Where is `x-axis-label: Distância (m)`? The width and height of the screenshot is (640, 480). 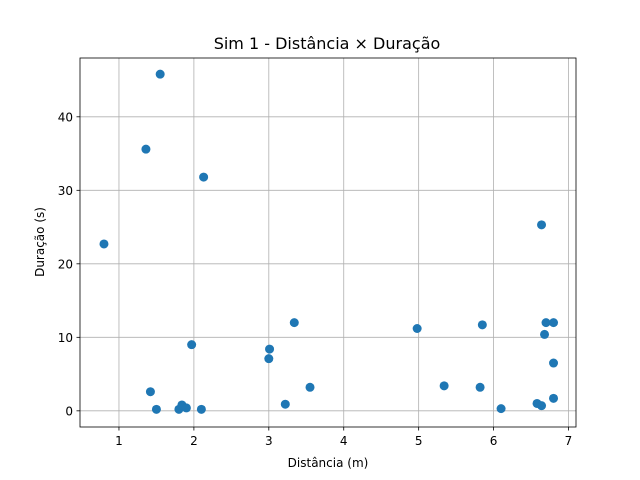 x-axis-label: Distância (m) is located at coordinates (328, 463).